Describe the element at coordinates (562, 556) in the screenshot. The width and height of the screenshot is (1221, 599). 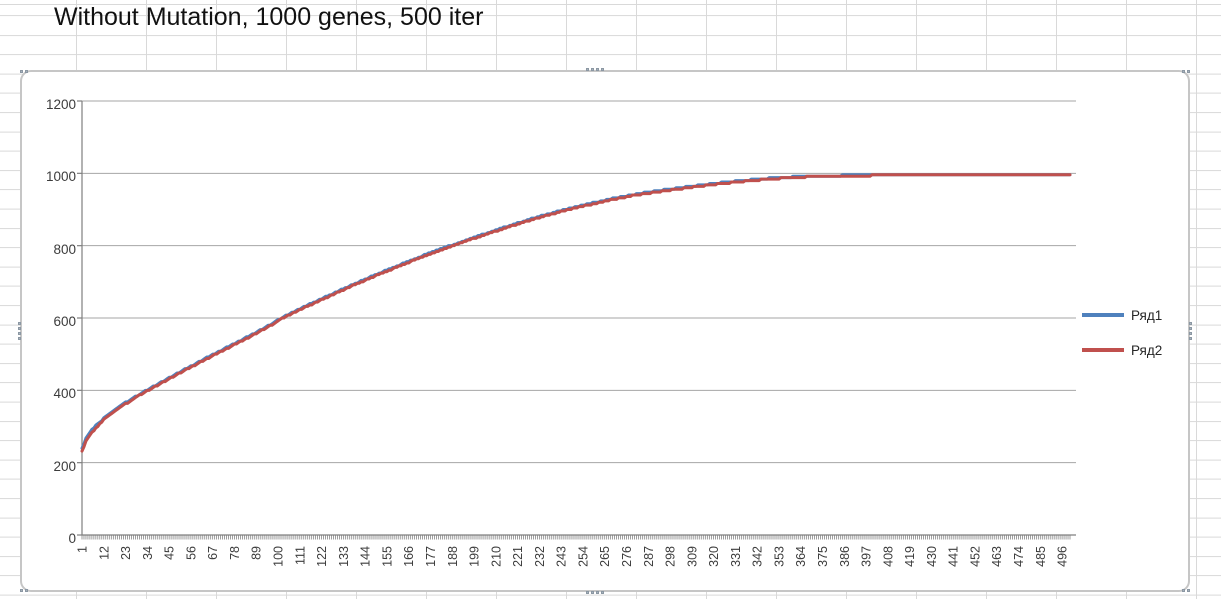
I see `x-tick-label-243: 243` at that location.